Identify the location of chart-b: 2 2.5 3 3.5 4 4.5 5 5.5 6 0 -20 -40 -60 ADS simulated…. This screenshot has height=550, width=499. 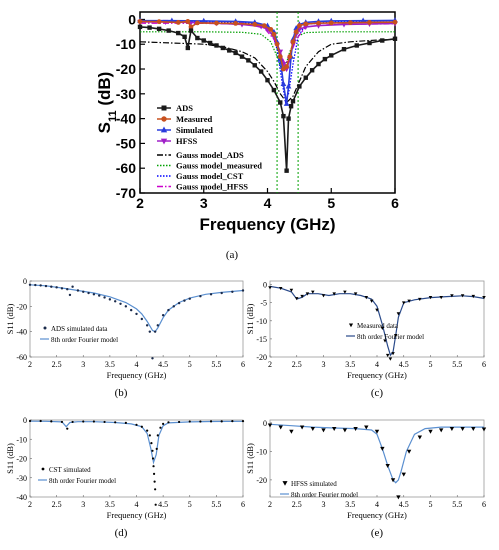
(125, 338).